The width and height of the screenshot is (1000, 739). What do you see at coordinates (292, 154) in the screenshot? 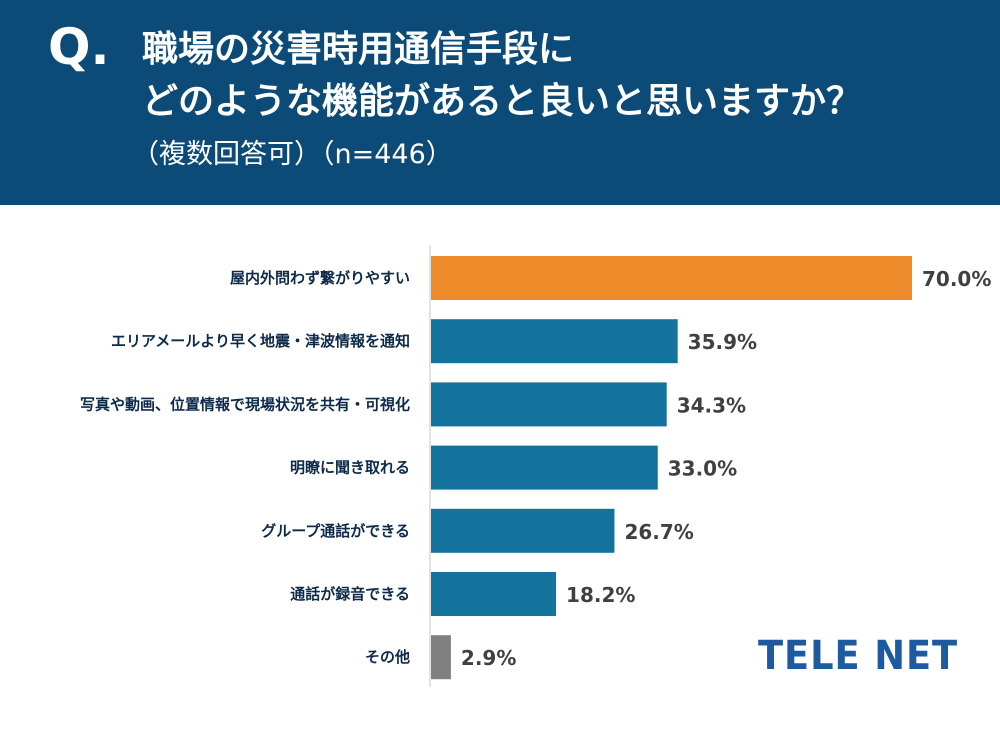
I see `question-subtitle: （複数回答可）（n=446）` at bounding box center [292, 154].